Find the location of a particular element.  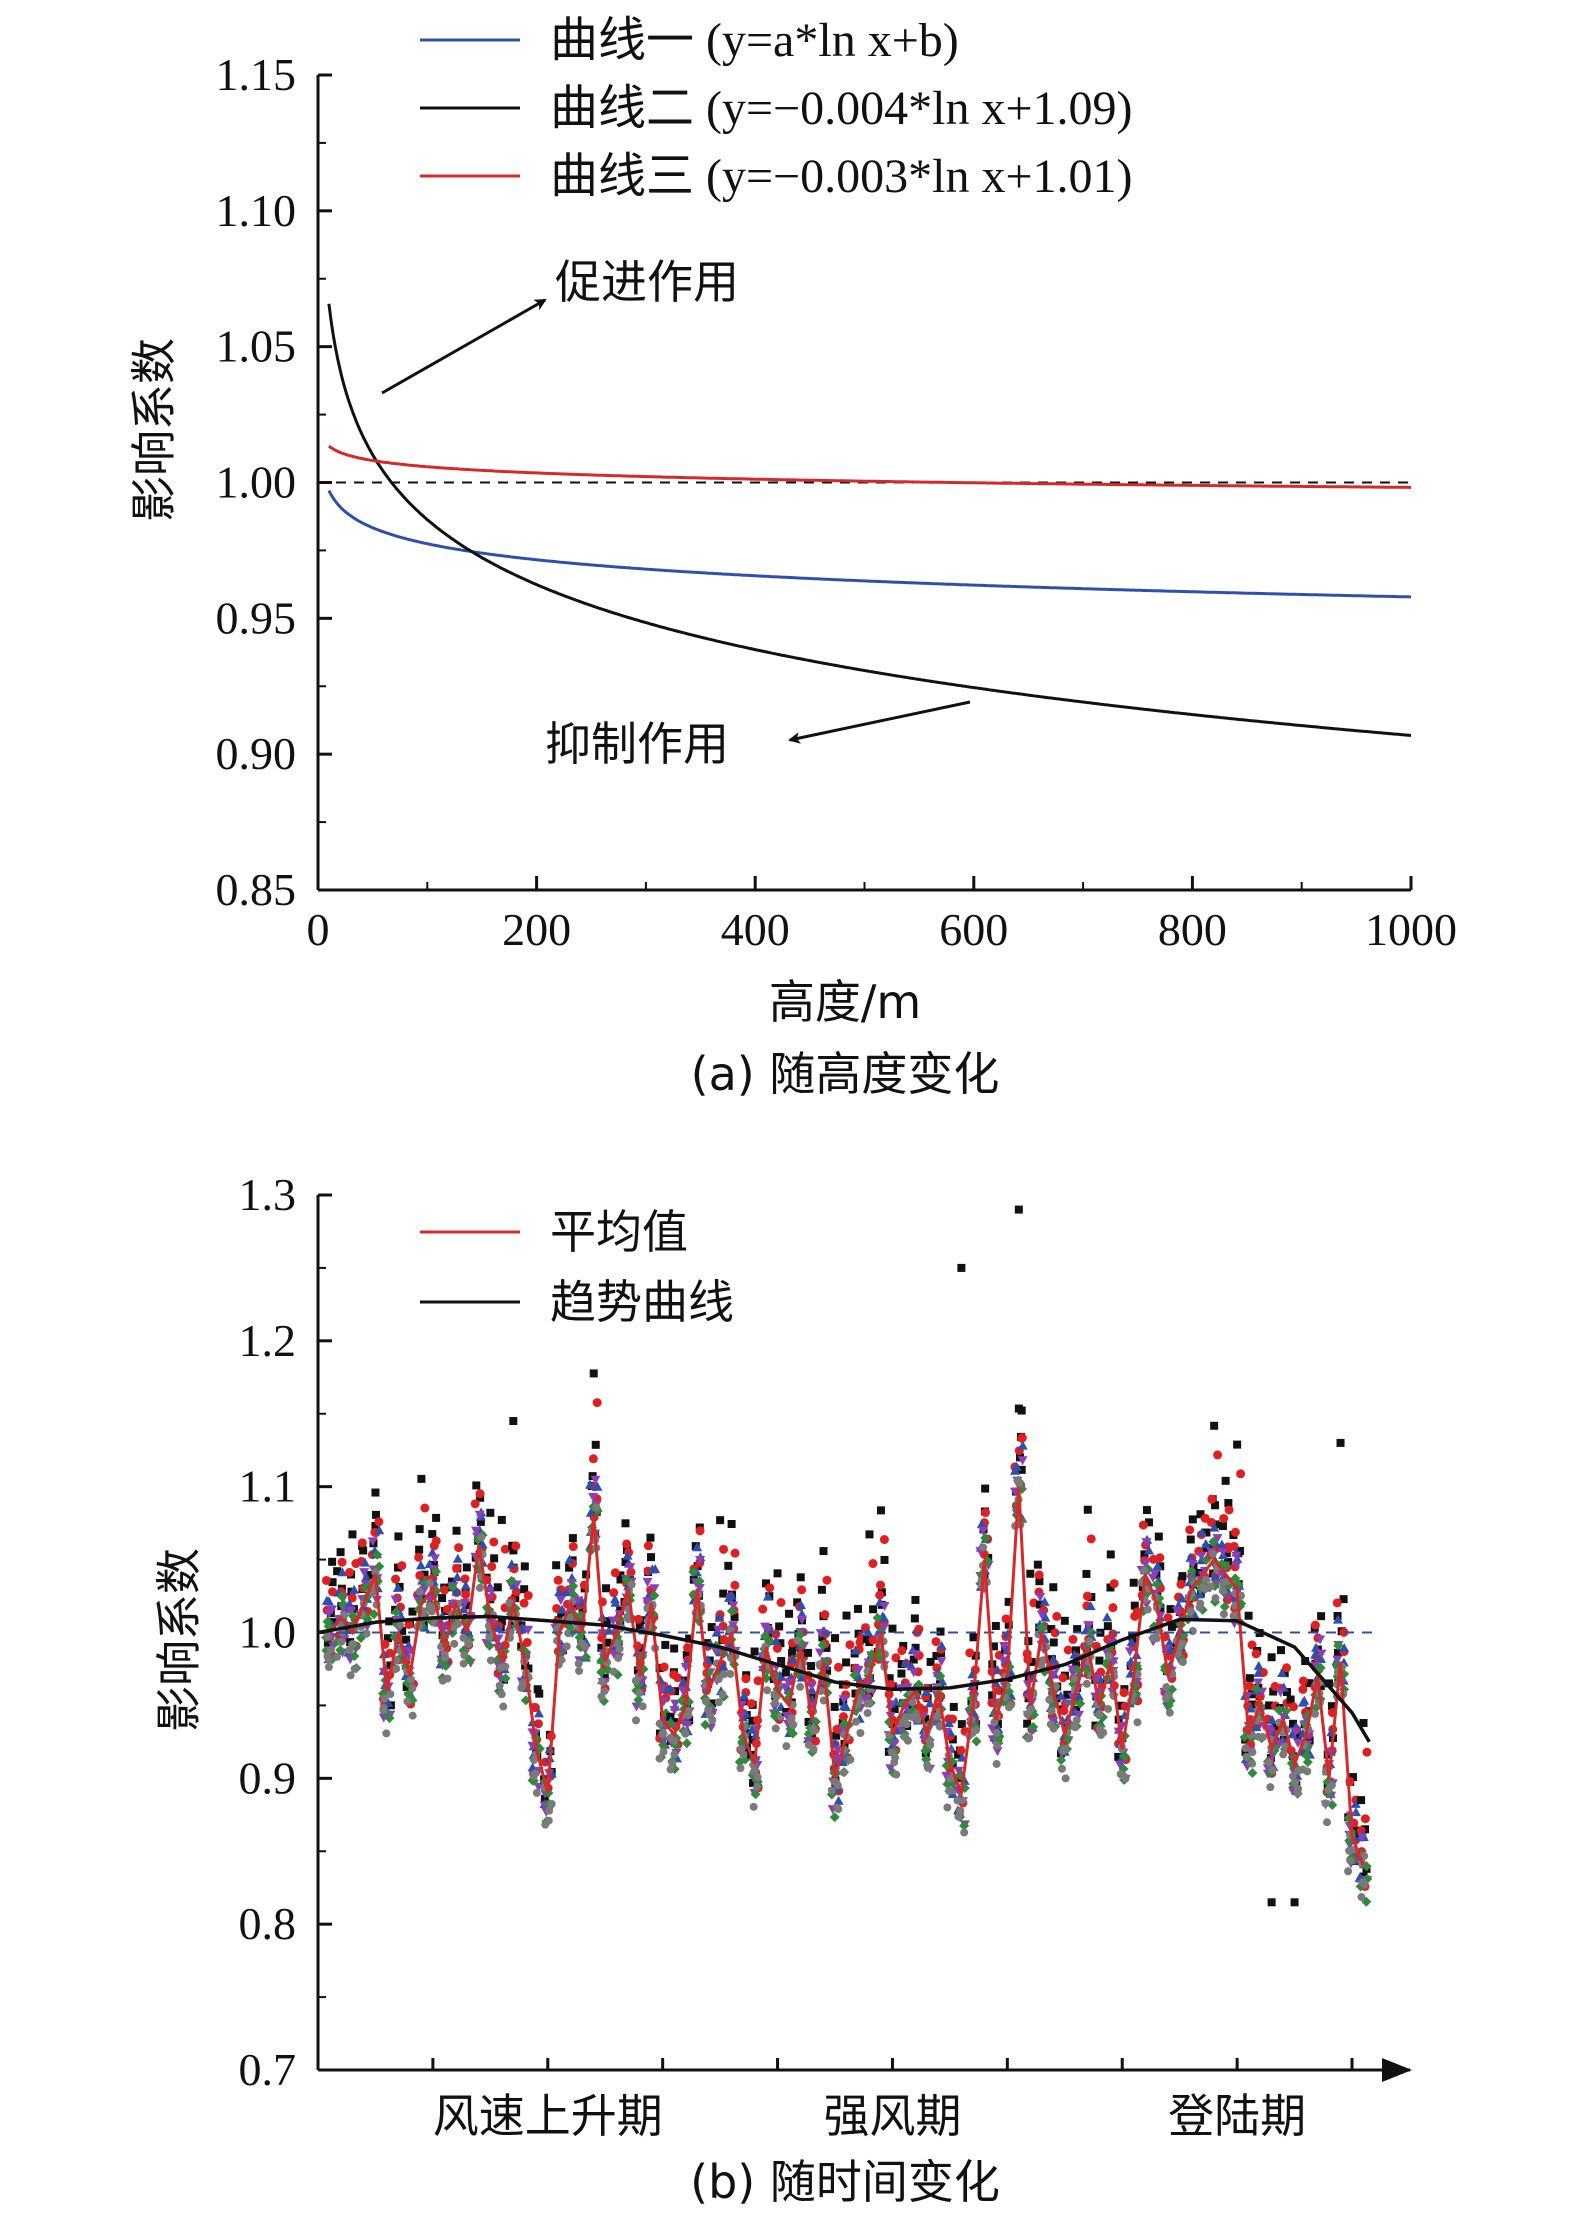

chart-a-legend-label: 曲线二 (y=−0.004*ln x+1.09) is located at coordinates (841, 108).